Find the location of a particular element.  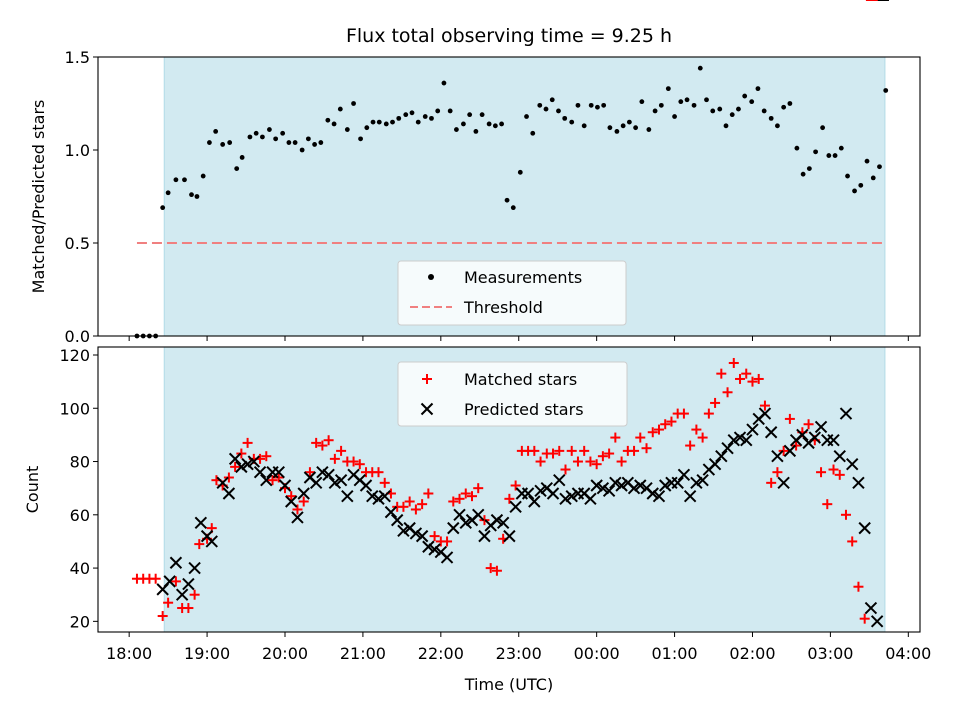

count-x-tick-label: 04:00 is located at coordinates (908, 653).